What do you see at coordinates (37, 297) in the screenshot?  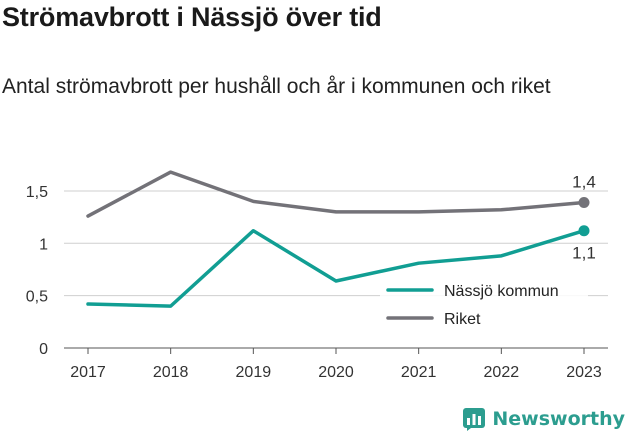 I see `y-tick-label: 0,5` at bounding box center [37, 297].